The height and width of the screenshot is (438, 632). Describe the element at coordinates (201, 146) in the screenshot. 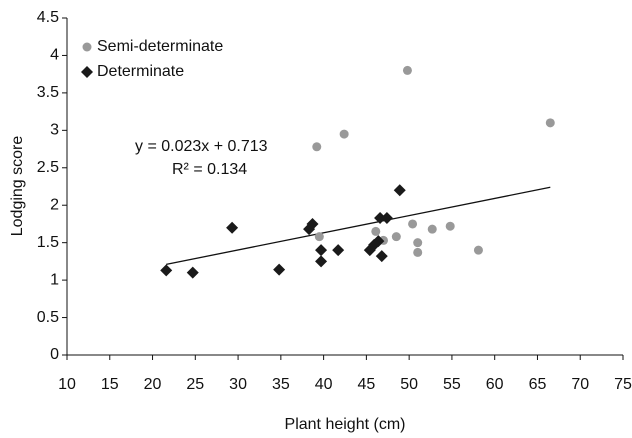

I see `trendline-equation: y = 0.023x + 0.713` at that location.